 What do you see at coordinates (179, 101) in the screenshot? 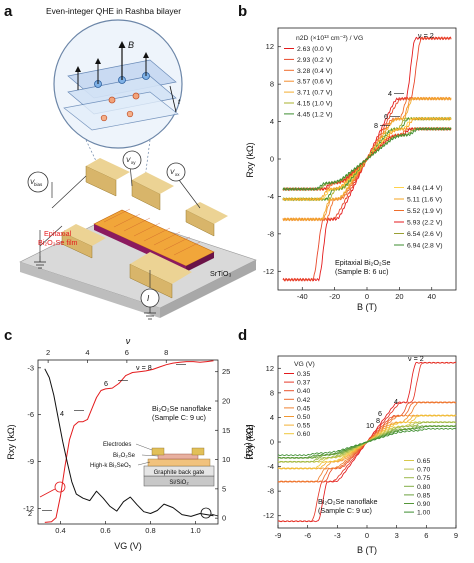
I see `thickness-label: t` at bounding box center [179, 101].